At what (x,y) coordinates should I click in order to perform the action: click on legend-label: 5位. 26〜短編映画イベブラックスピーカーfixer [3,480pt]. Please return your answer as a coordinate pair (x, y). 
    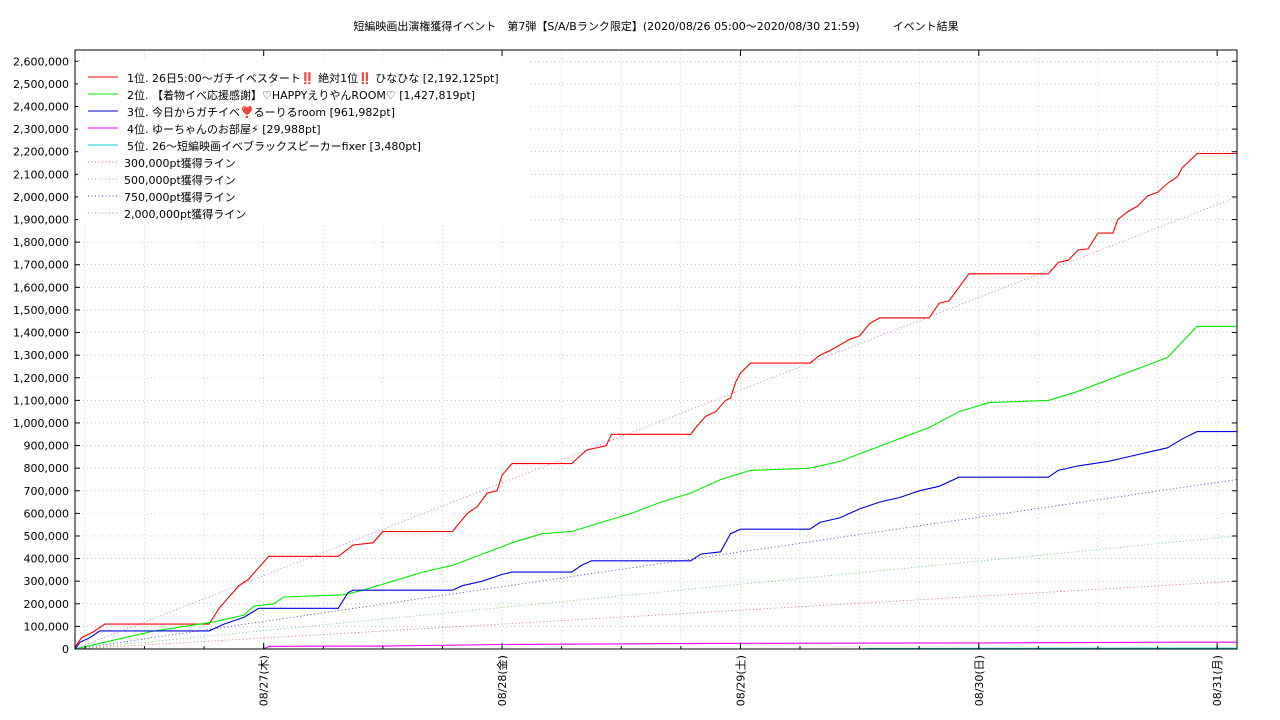
    Looking at the image, I should click on (274, 146).